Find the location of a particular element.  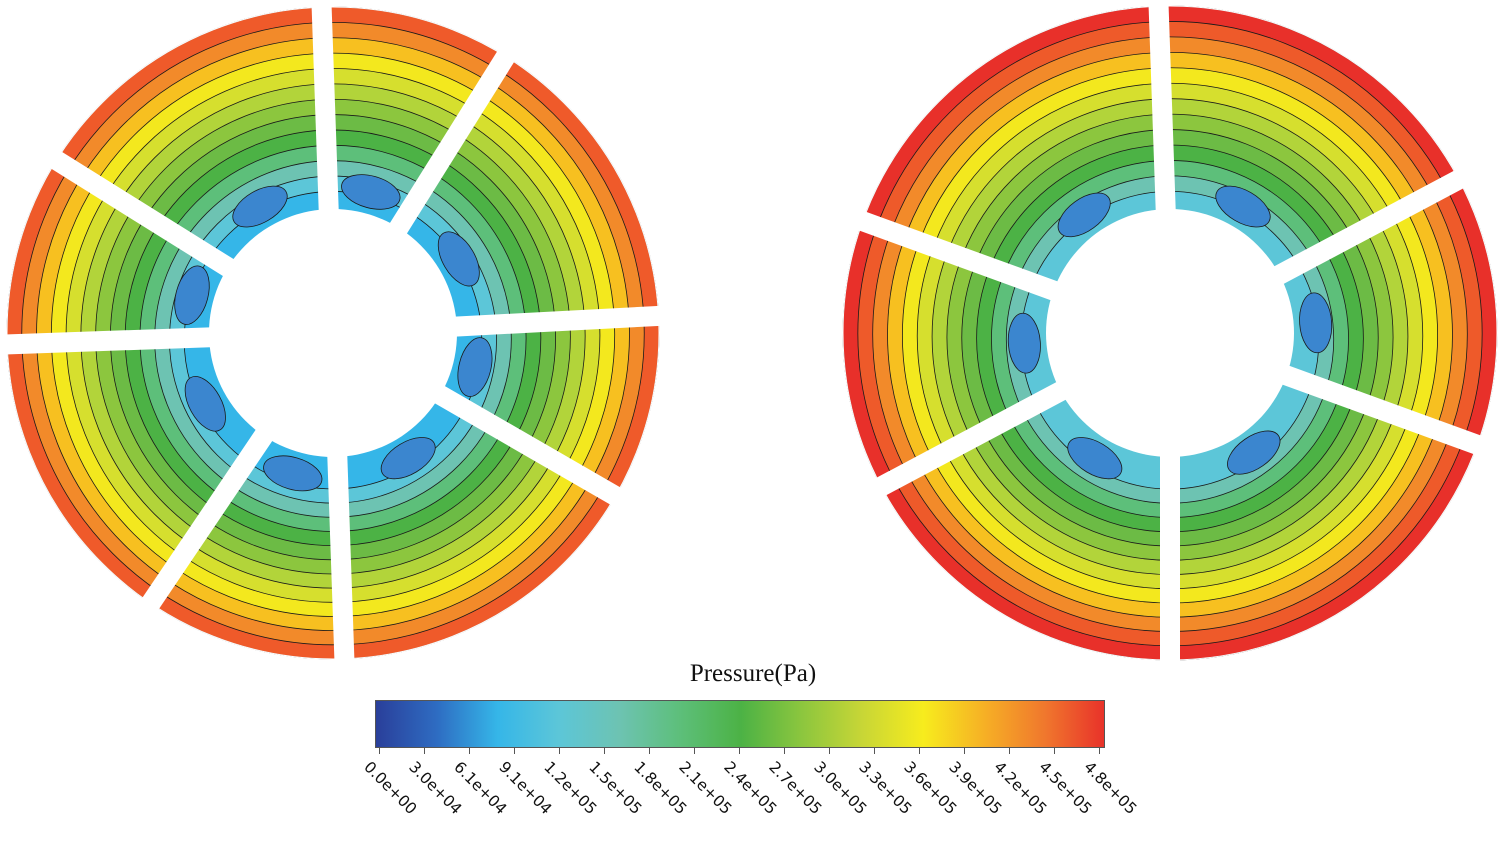

legend-title: Pressure(Pa) is located at coordinates (753, 673).